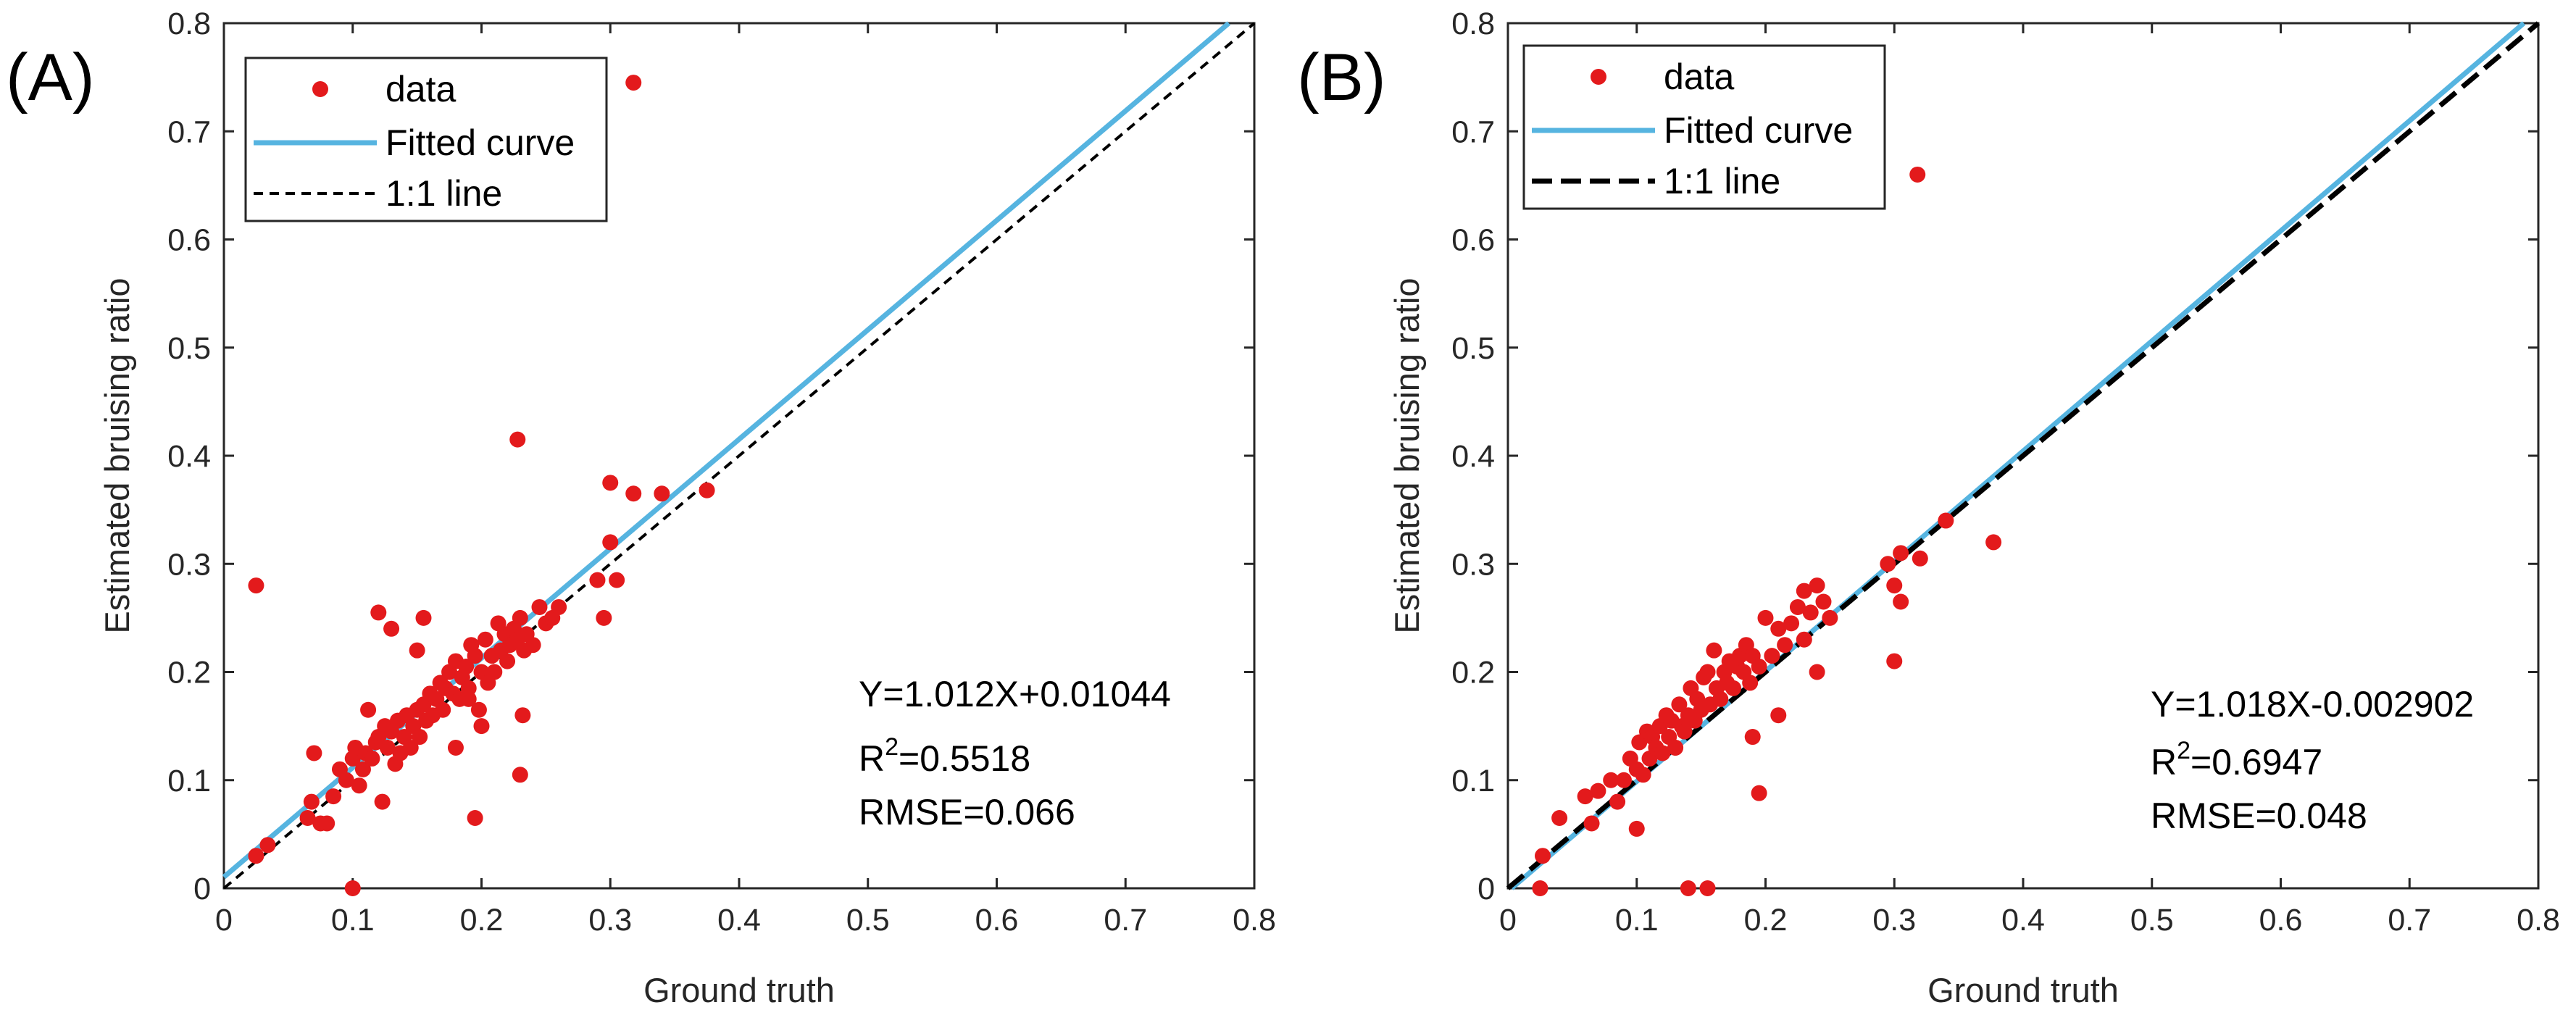 This screenshot has width=2576, height=1010. I want to click on panel-b-equation: Y=1.018X-0.002902, so click(2312, 704).